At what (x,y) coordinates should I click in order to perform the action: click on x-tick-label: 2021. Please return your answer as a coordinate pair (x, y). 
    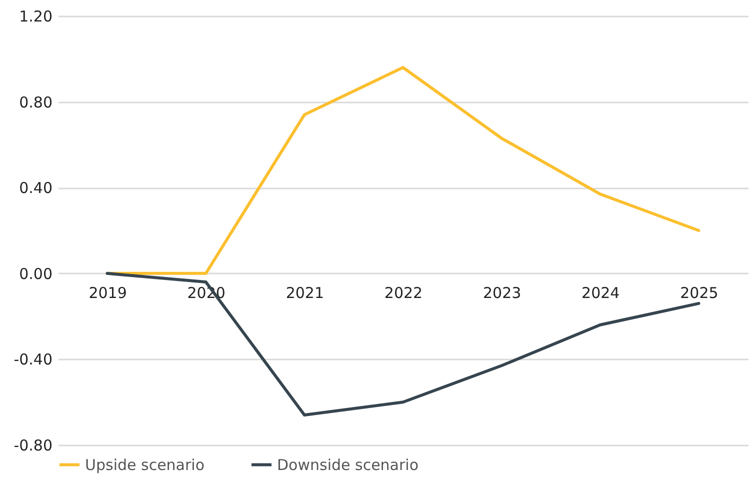
    Looking at the image, I should click on (305, 293).